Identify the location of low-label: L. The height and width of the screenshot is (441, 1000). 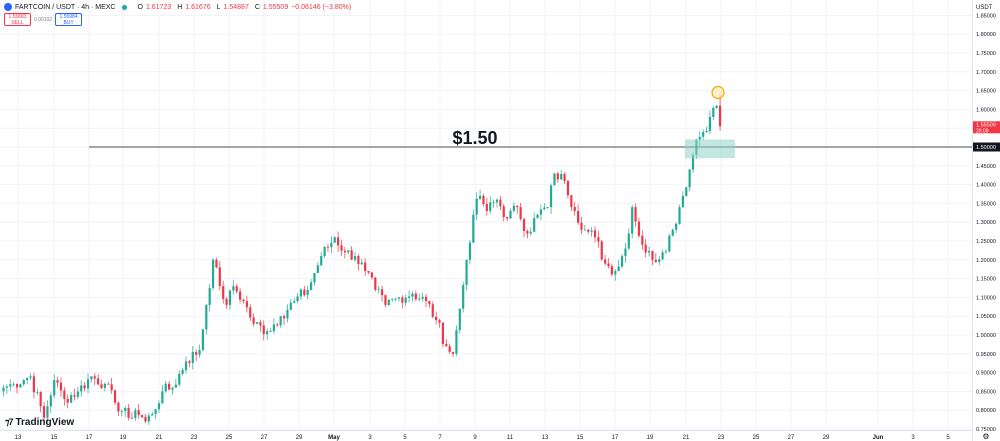
(218, 7).